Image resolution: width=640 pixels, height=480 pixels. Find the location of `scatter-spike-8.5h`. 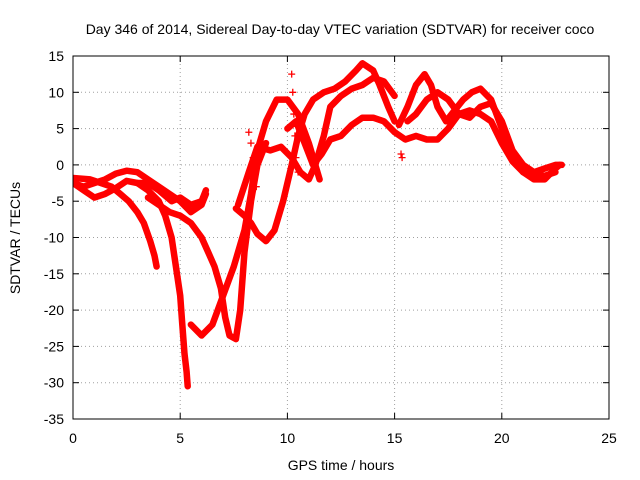

scatter-spike-8.5h is located at coordinates (252, 159).